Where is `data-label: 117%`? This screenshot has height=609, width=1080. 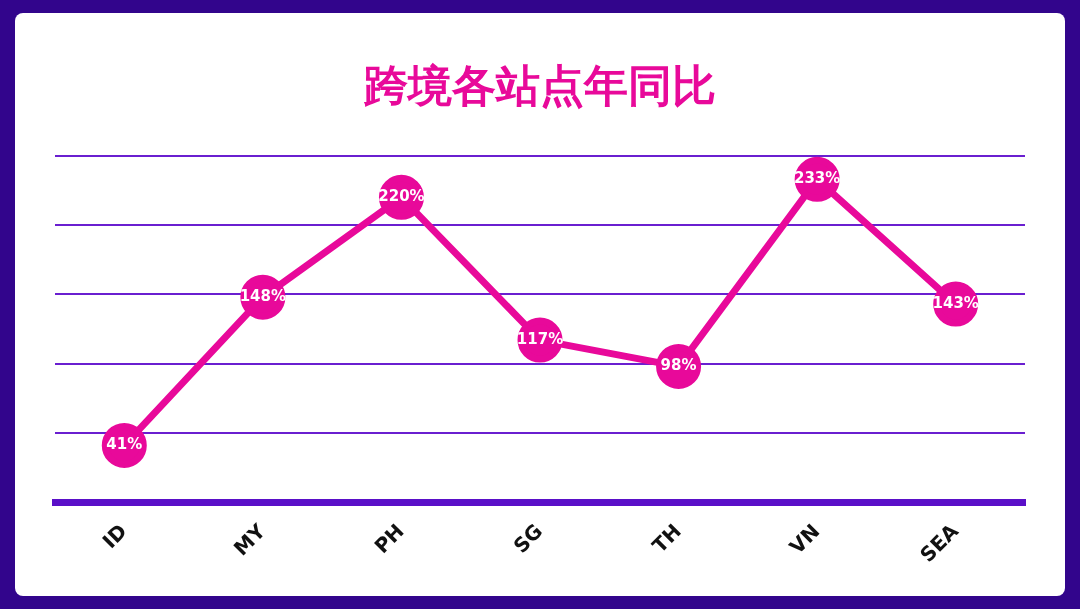
data-label: 117% is located at coordinates (540, 339).